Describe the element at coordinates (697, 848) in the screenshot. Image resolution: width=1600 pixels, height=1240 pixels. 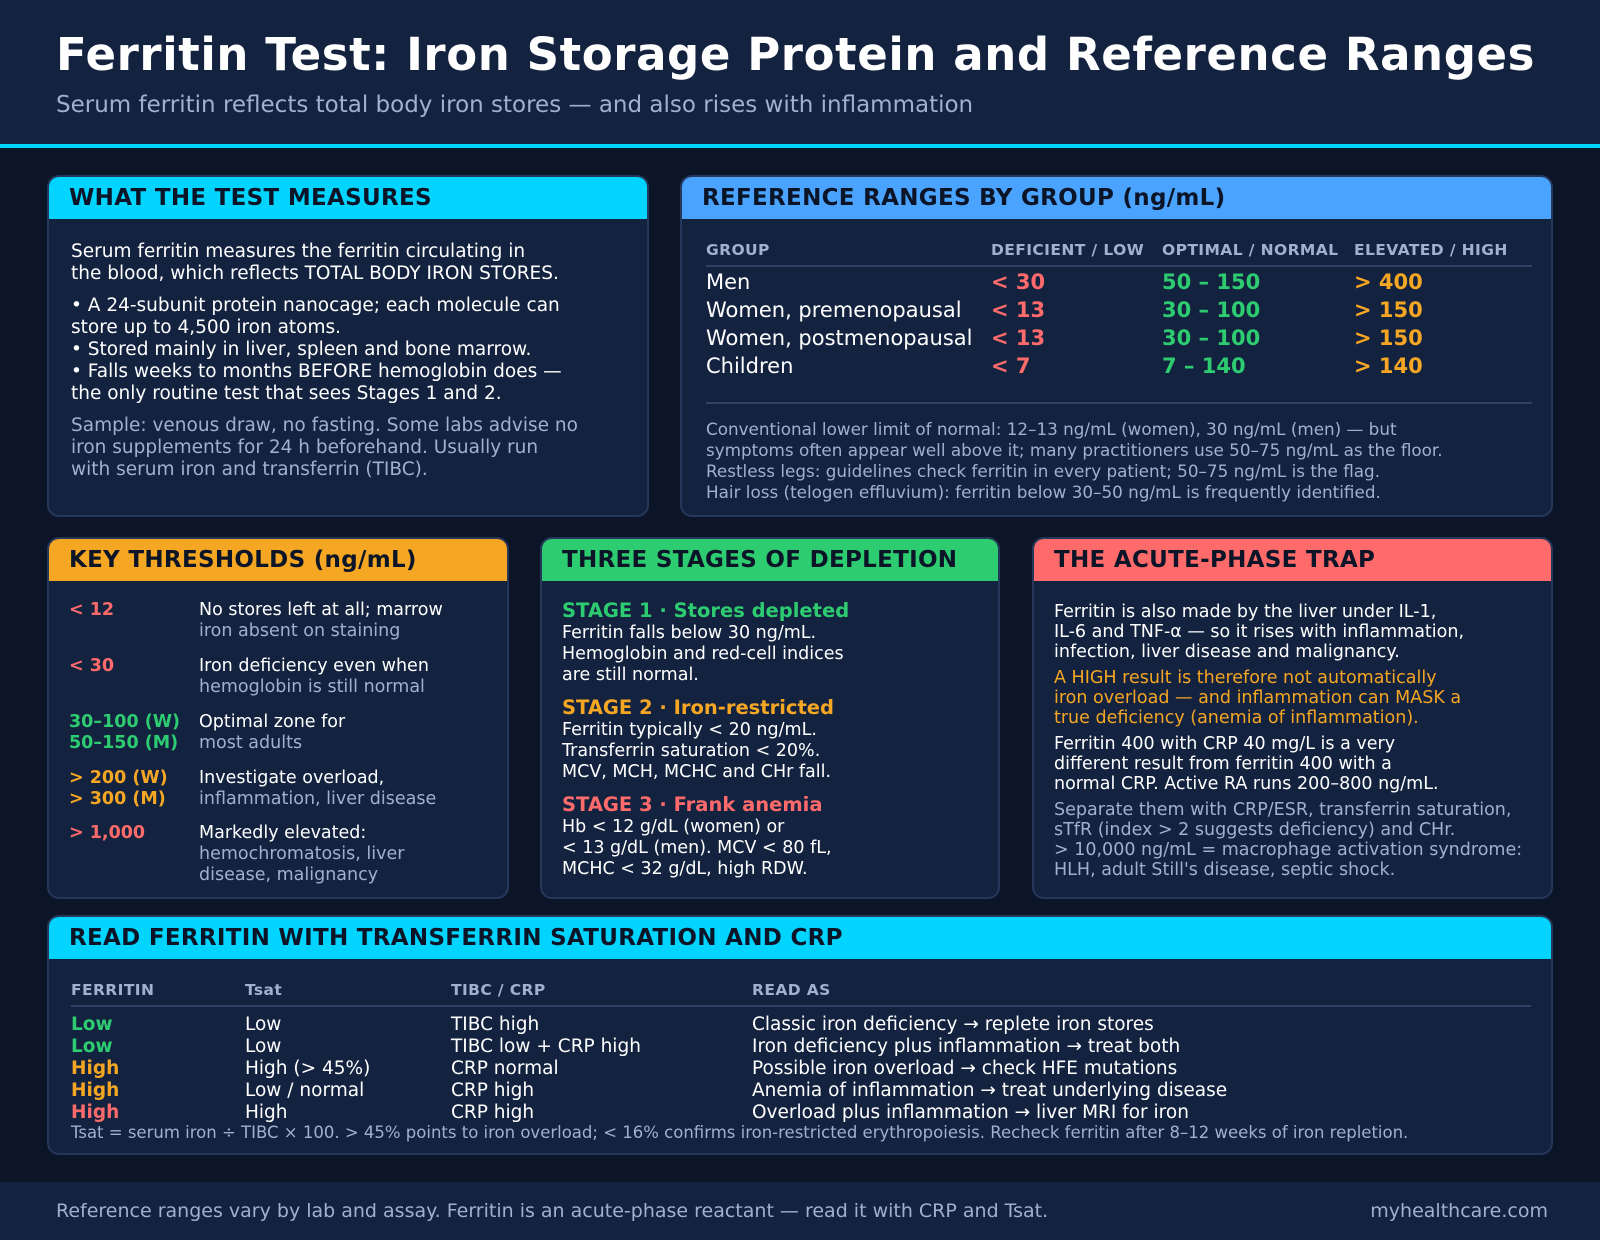
I see `stage-line: < 13 g/dL (men). MCV < 80 fL,` at that location.